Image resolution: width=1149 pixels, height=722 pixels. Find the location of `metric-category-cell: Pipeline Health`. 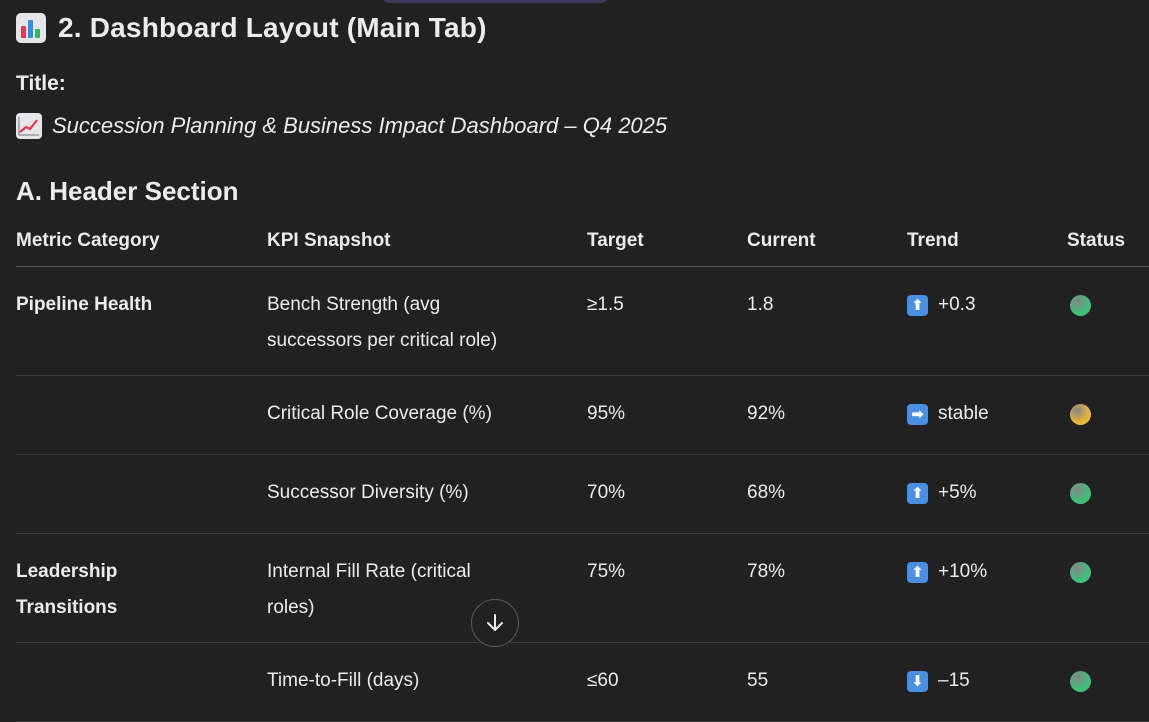

metric-category-cell: Pipeline Health is located at coordinates (141, 321).